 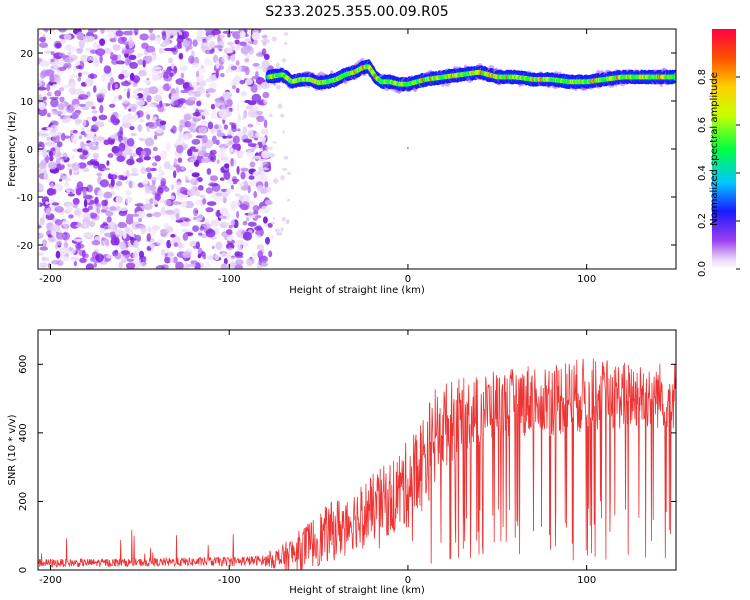 What do you see at coordinates (357, 590) in the screenshot?
I see `snr-xlabel: Height of straight line (km)` at bounding box center [357, 590].